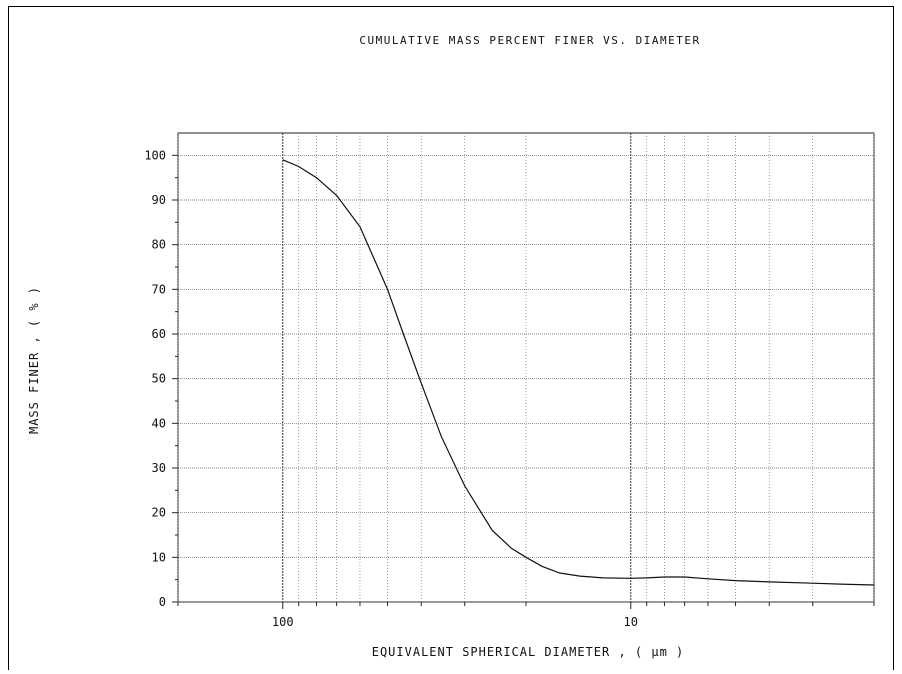  I want to click on y-tick-label: 50, so click(159, 379).